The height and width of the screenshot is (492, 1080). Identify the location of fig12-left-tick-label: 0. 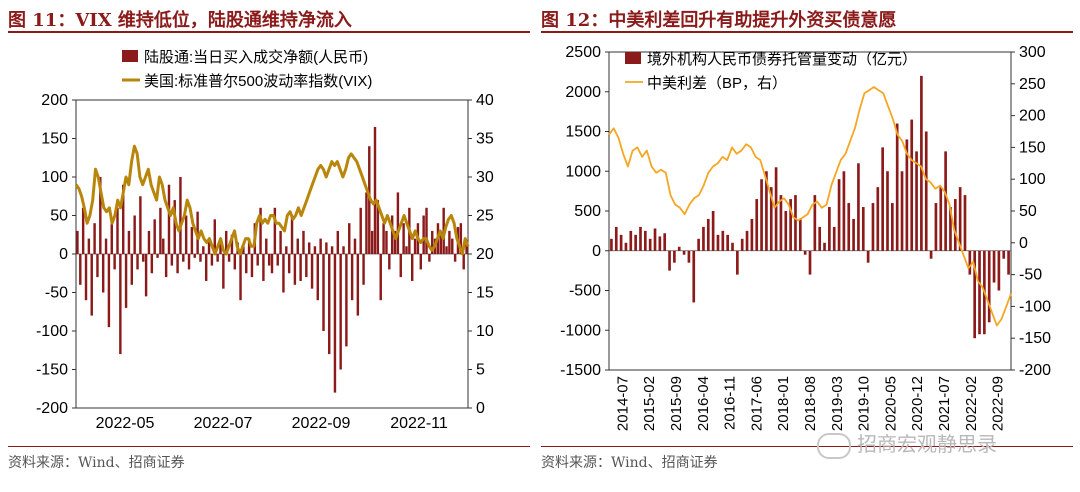
(596, 251).